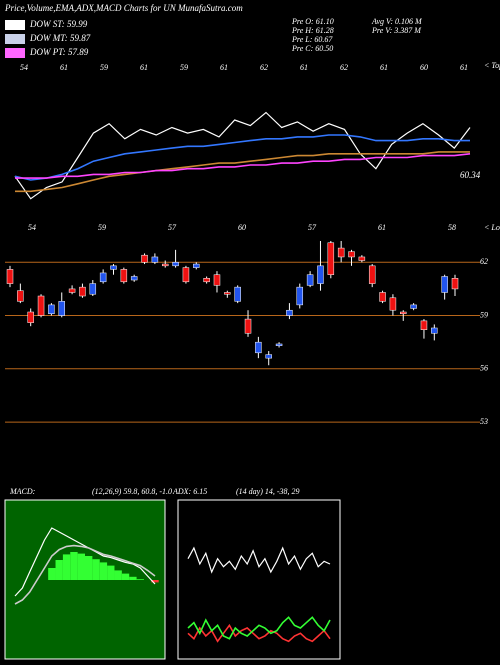 The image size is (500, 665). Describe the element at coordinates (132, 491) in the screenshot. I see `panel-params: (12,26,9) 59.8, 60.8, -1.0` at that location.